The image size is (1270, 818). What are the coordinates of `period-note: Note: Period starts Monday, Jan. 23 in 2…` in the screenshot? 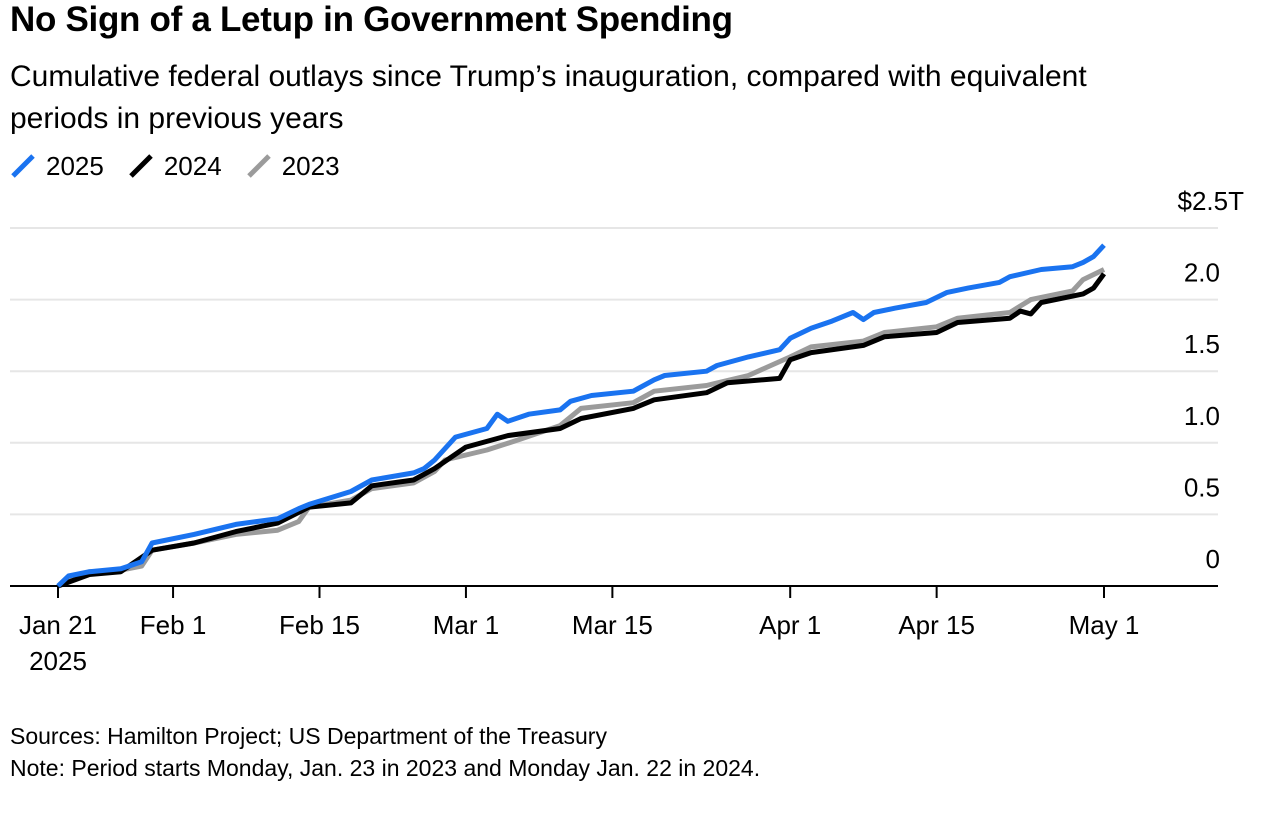 It's located at (385, 768).